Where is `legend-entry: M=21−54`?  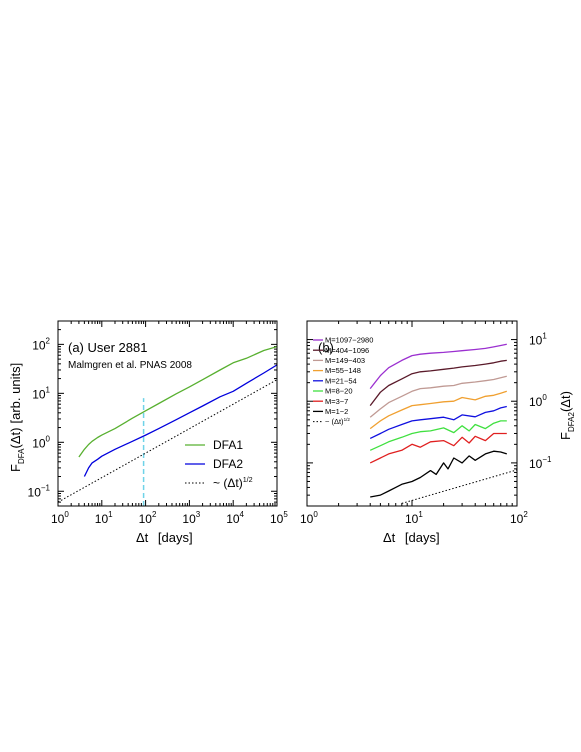 legend-entry: M=21−54 is located at coordinates (341, 380).